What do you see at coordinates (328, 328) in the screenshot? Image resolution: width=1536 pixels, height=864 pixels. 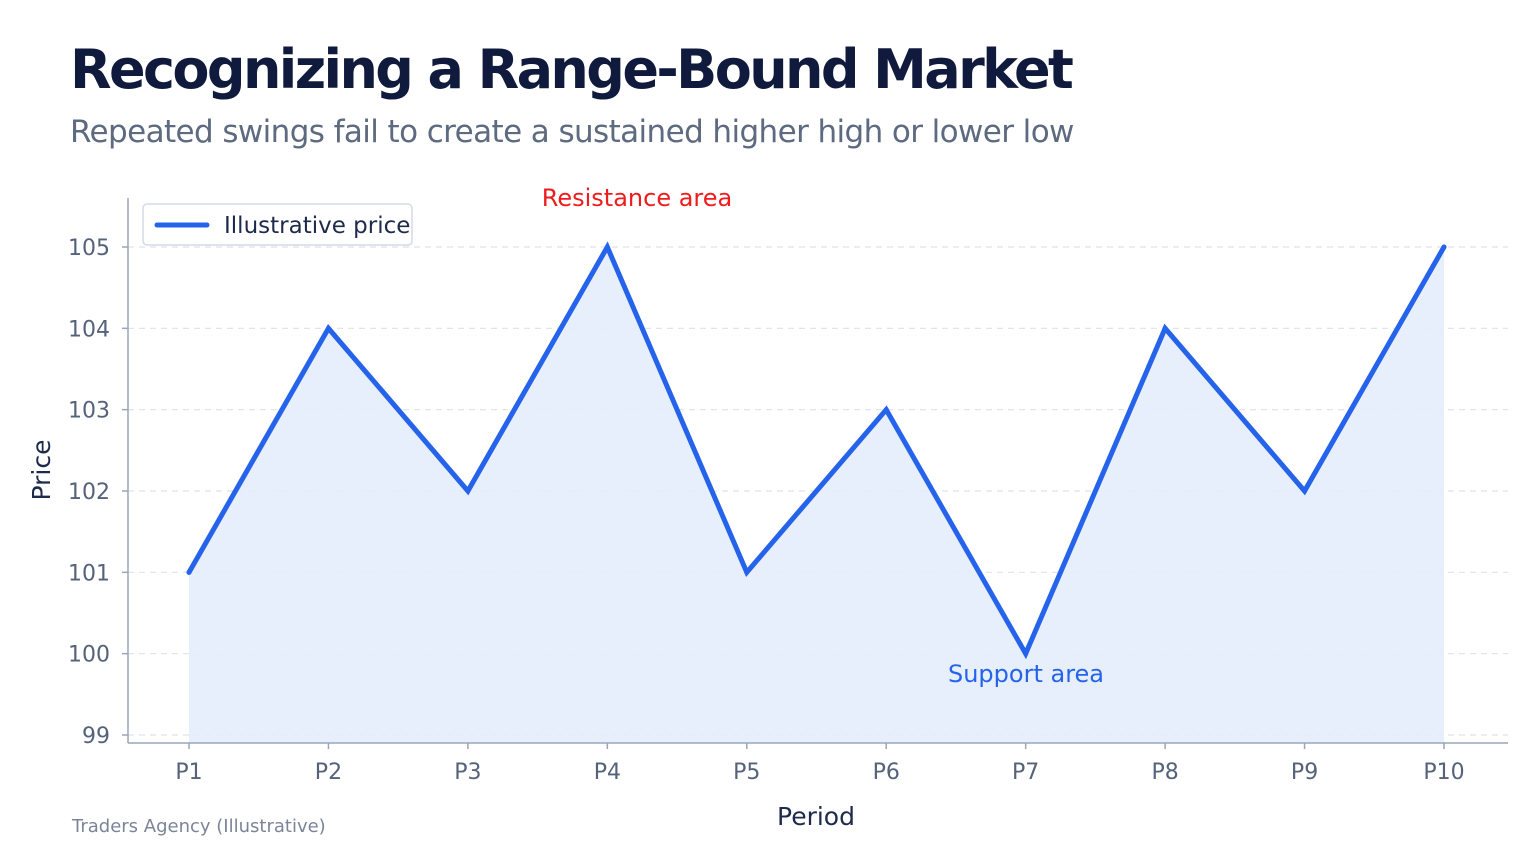 I see `price-point-P2` at bounding box center [328, 328].